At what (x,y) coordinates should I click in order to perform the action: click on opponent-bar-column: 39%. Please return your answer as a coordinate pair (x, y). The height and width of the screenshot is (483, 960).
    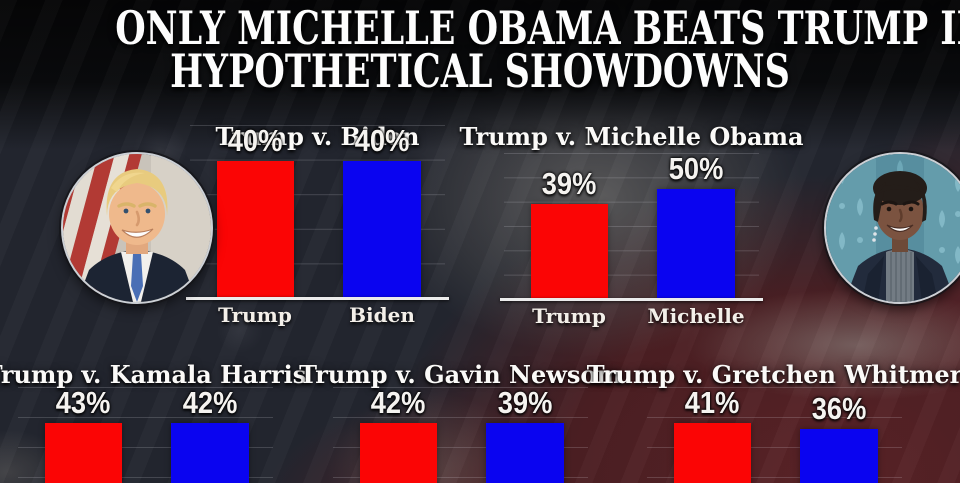
    Looking at the image, I should click on (525, 435).